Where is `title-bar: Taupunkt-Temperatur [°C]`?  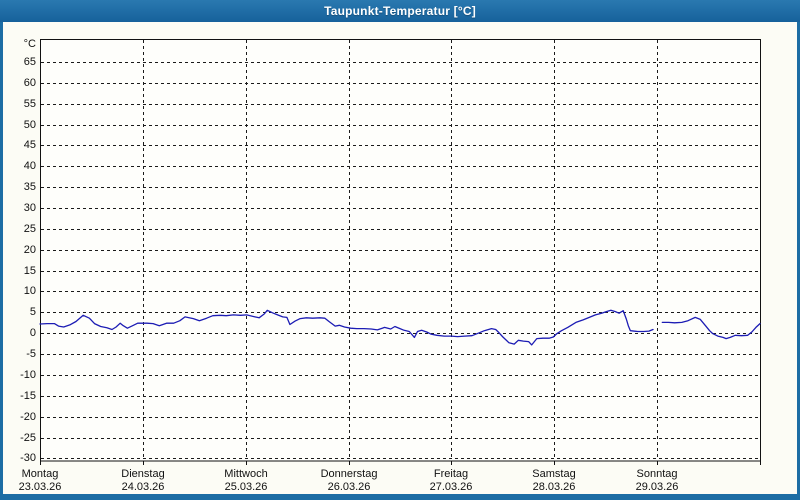
title-bar: Taupunkt-Temperatur [°C] is located at coordinates (400, 11).